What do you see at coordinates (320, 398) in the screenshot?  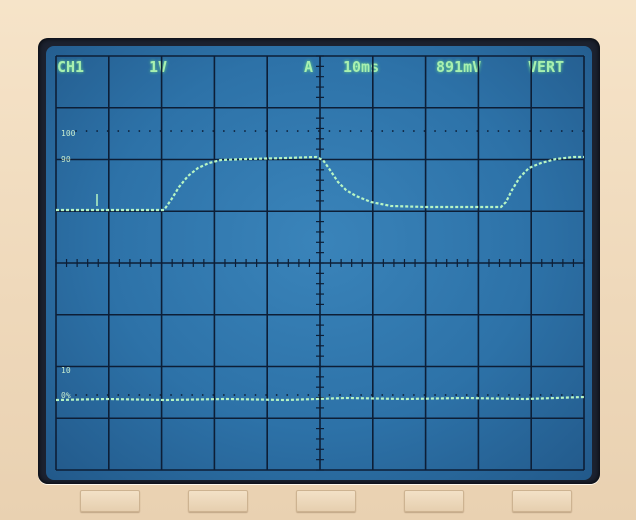 I see `zero-reference-trace` at bounding box center [320, 398].